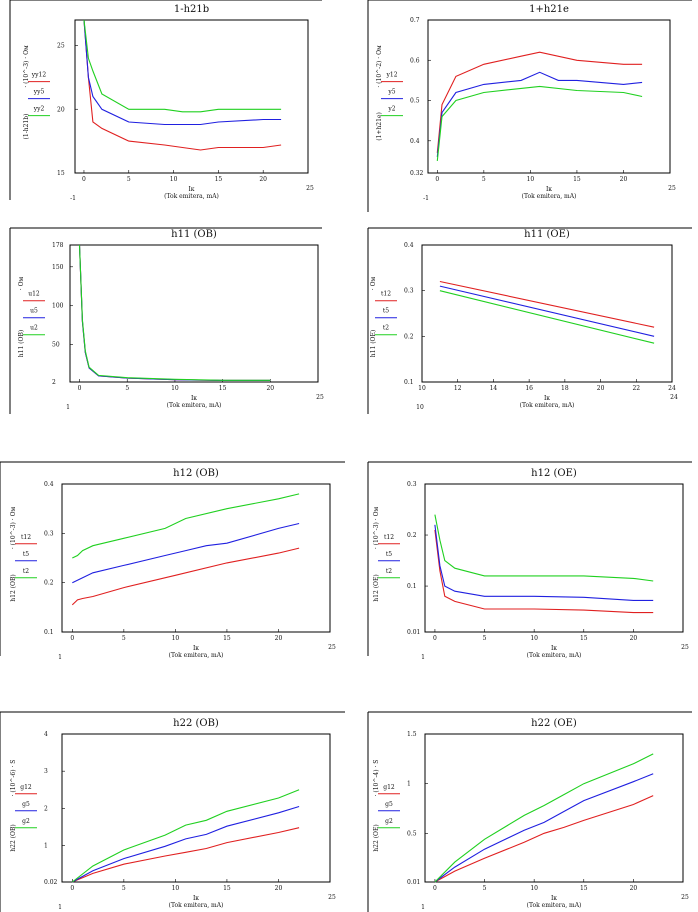 The width and height of the screenshot is (698, 912). What do you see at coordinates (182, 72) in the screenshot?
I see `series-line-yy5` at bounding box center [182, 72].